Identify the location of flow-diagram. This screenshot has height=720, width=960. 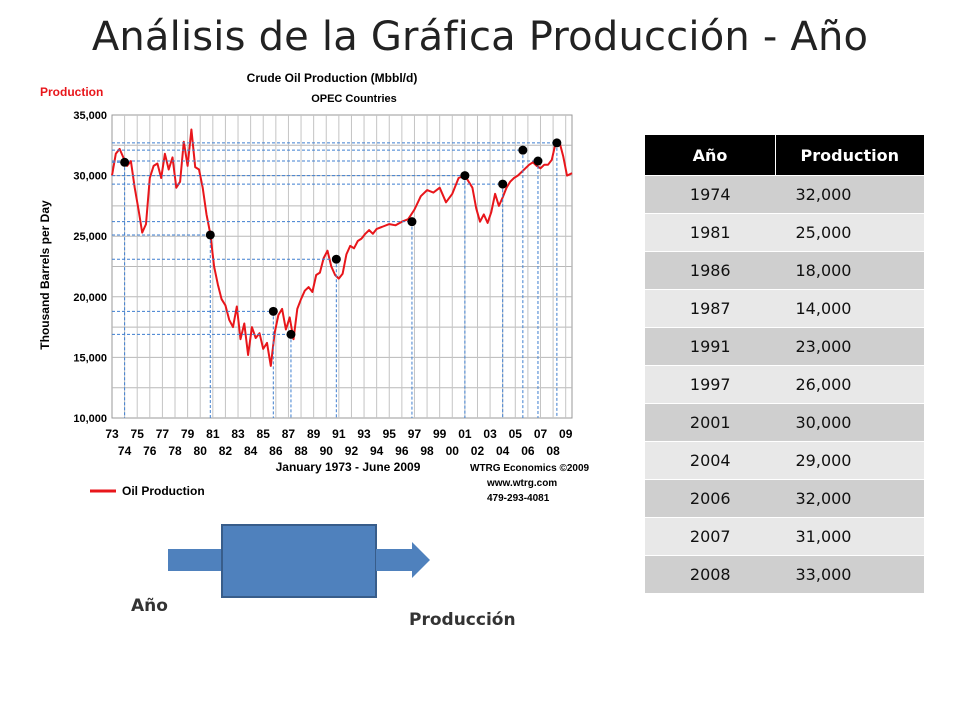
(299, 561).